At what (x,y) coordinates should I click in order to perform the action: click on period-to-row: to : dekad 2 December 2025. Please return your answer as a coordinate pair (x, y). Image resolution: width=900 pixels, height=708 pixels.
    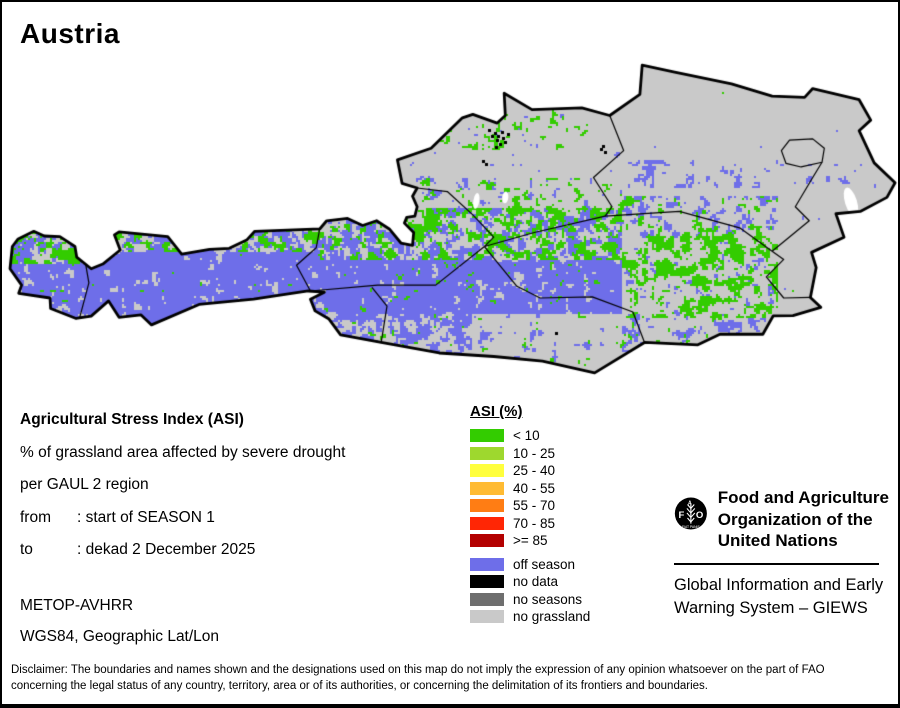
    Looking at the image, I should click on (182, 550).